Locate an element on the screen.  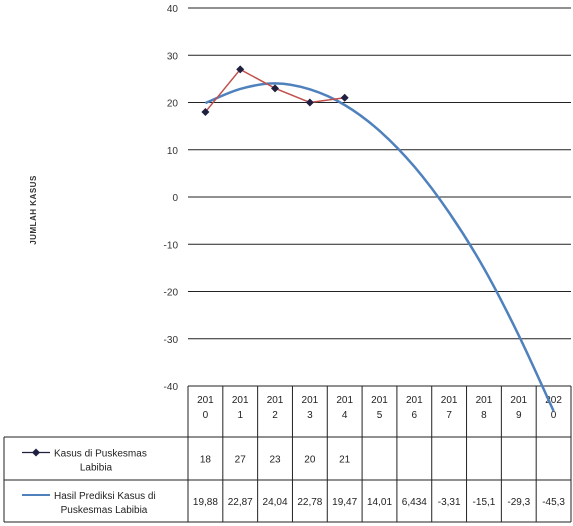
data-label: 14,01 is located at coordinates (379, 502).